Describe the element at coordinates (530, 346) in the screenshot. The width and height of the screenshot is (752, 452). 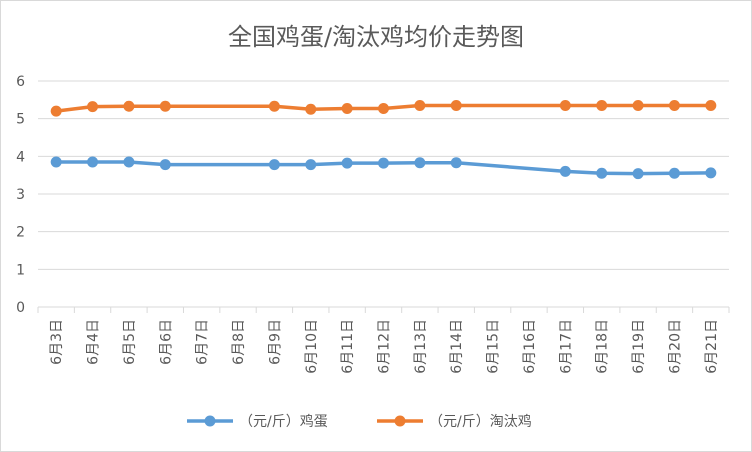
I see `x-tick-label: 6月16日` at that location.